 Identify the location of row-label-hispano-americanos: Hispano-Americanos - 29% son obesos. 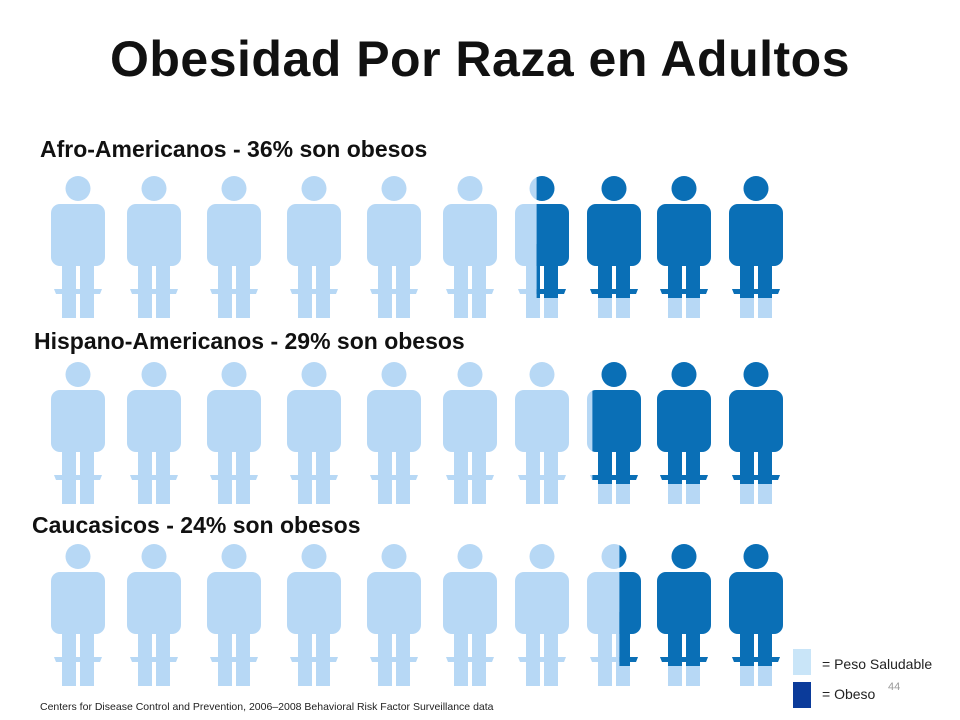
(249, 341).